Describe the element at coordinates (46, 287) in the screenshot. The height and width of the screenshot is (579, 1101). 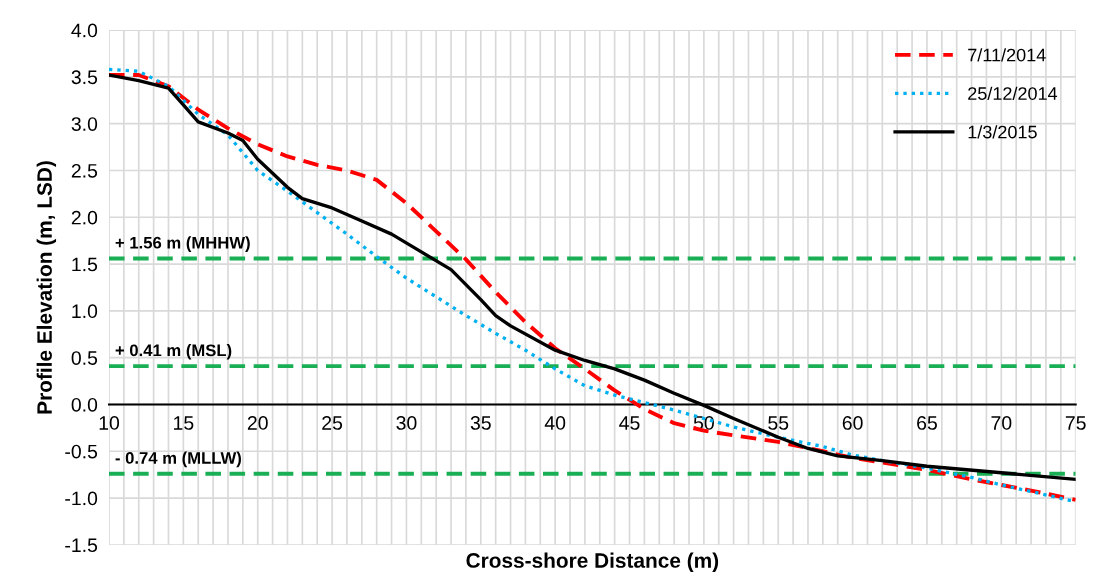
I see `y-axis-title: Profile Elevation (m, LSD)` at that location.